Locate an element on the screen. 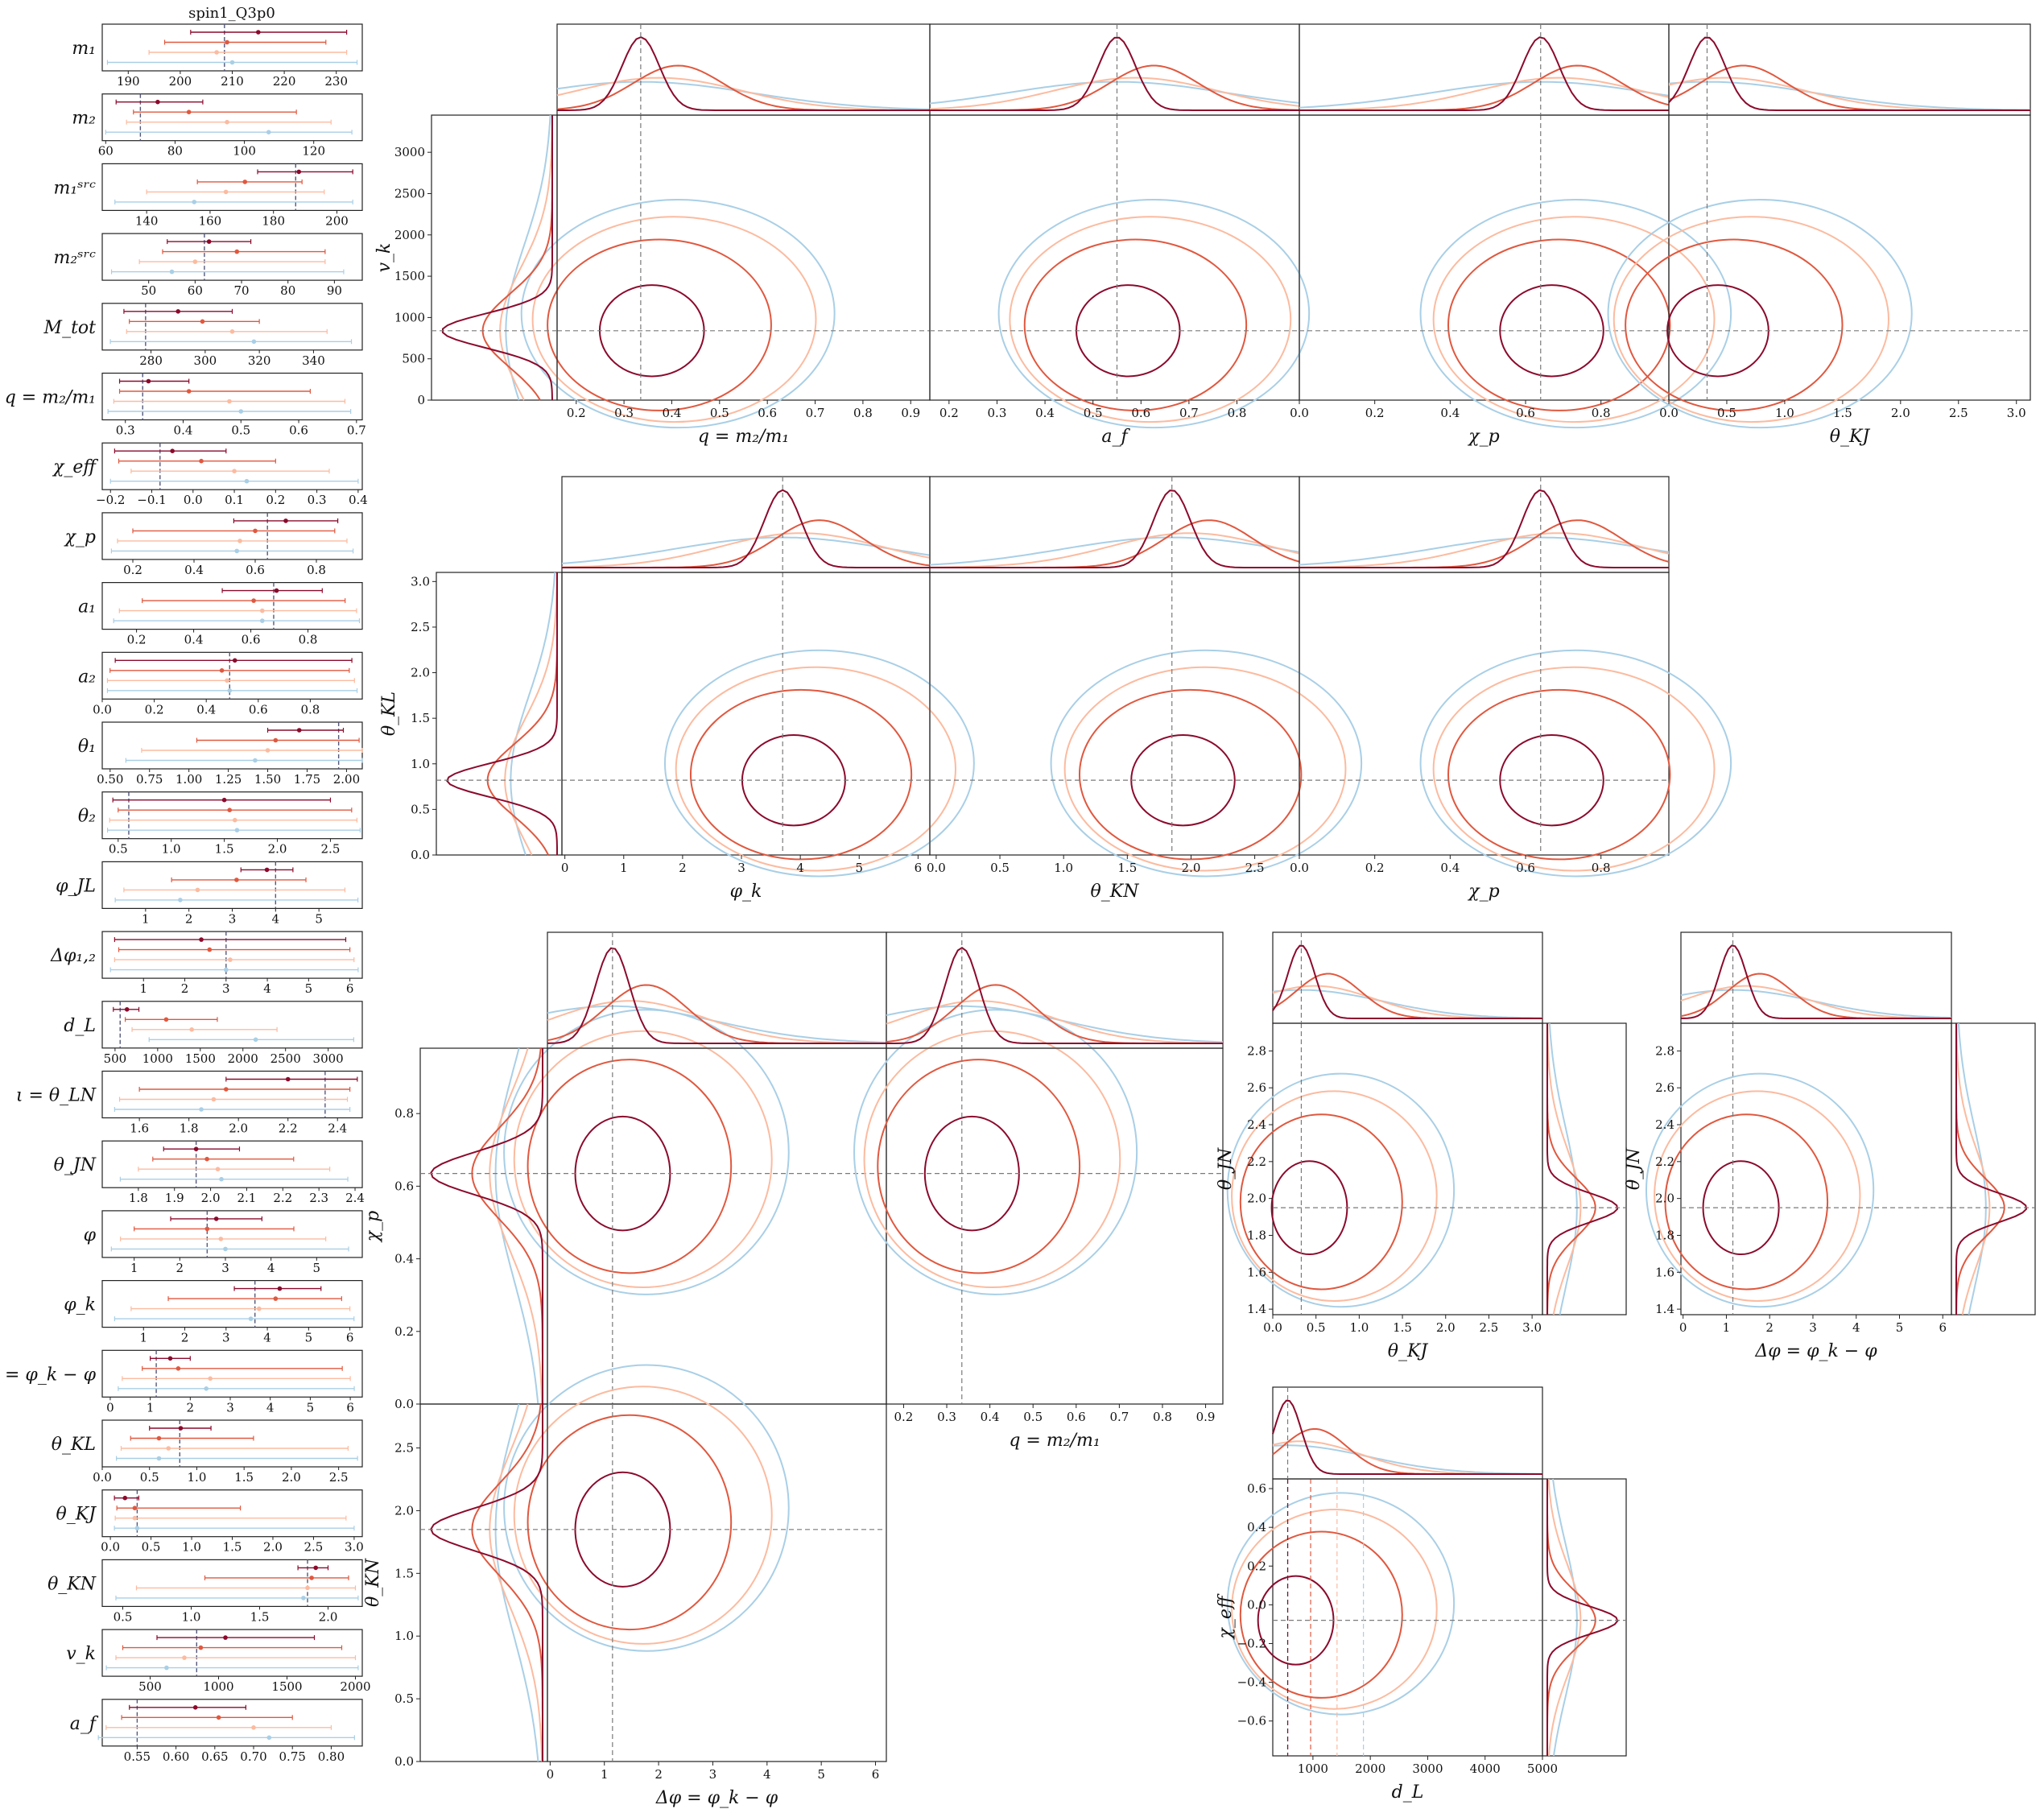  tick-label: 0.9 is located at coordinates (911, 413).